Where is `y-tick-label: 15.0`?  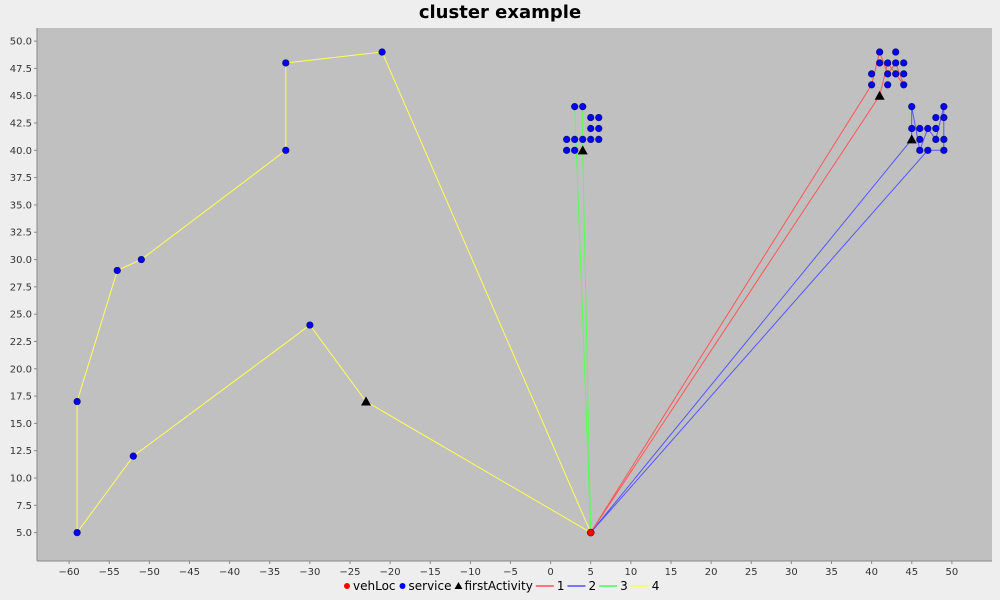
y-tick-label: 15.0 is located at coordinates (21, 424).